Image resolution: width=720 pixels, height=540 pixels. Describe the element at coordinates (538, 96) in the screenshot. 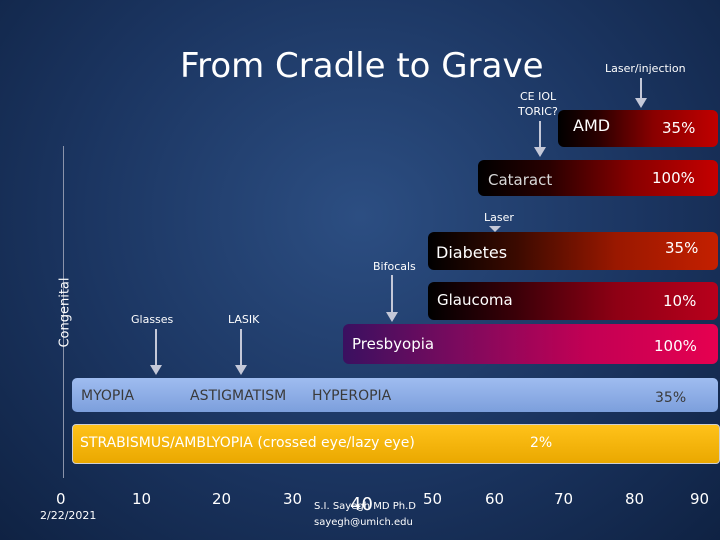

I see `ce-iol-label: CE IOL` at that location.